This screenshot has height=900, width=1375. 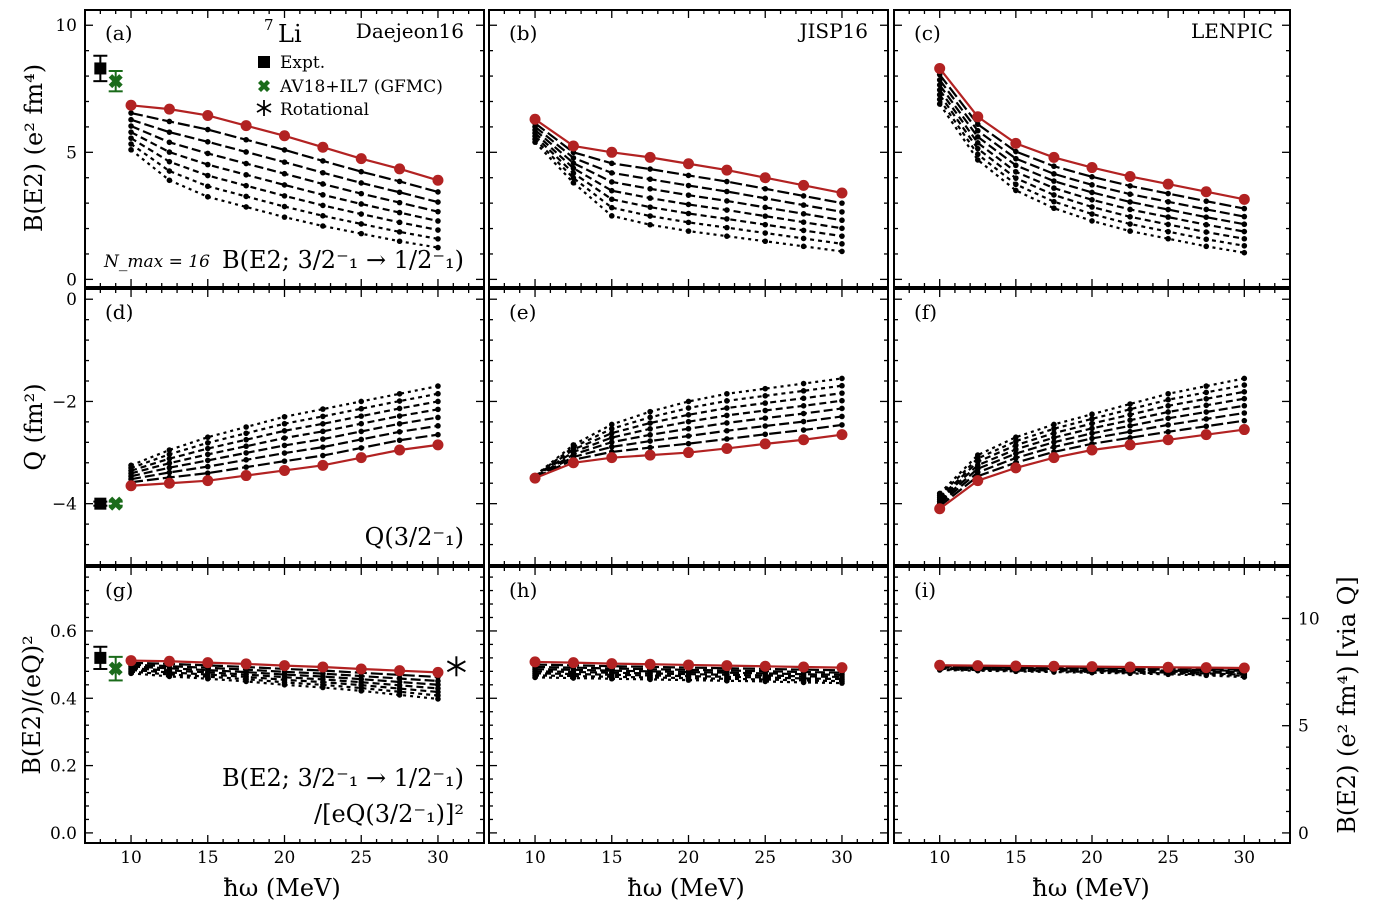 I want to click on panel-letter: (d), so click(x=119, y=312).